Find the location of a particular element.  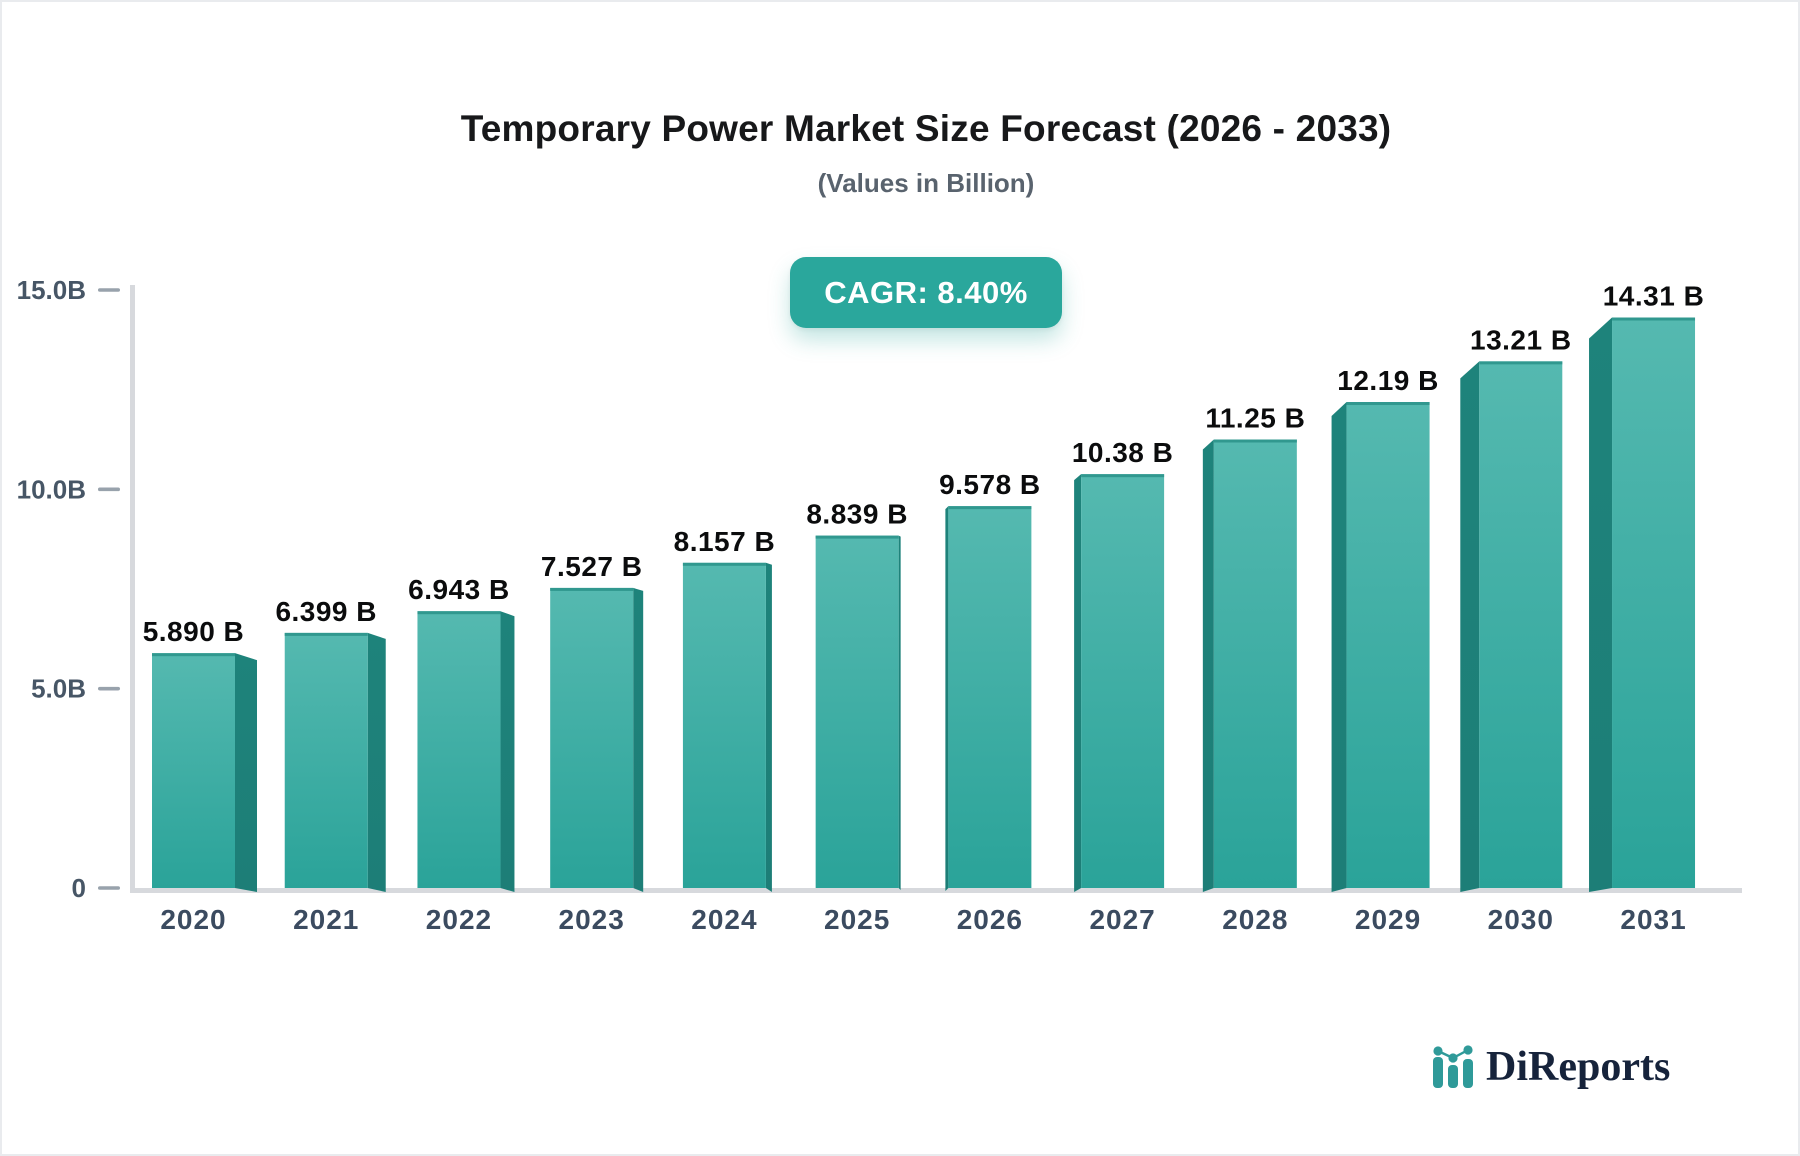

bar-value-label: 7.527 B is located at coordinates (592, 566).